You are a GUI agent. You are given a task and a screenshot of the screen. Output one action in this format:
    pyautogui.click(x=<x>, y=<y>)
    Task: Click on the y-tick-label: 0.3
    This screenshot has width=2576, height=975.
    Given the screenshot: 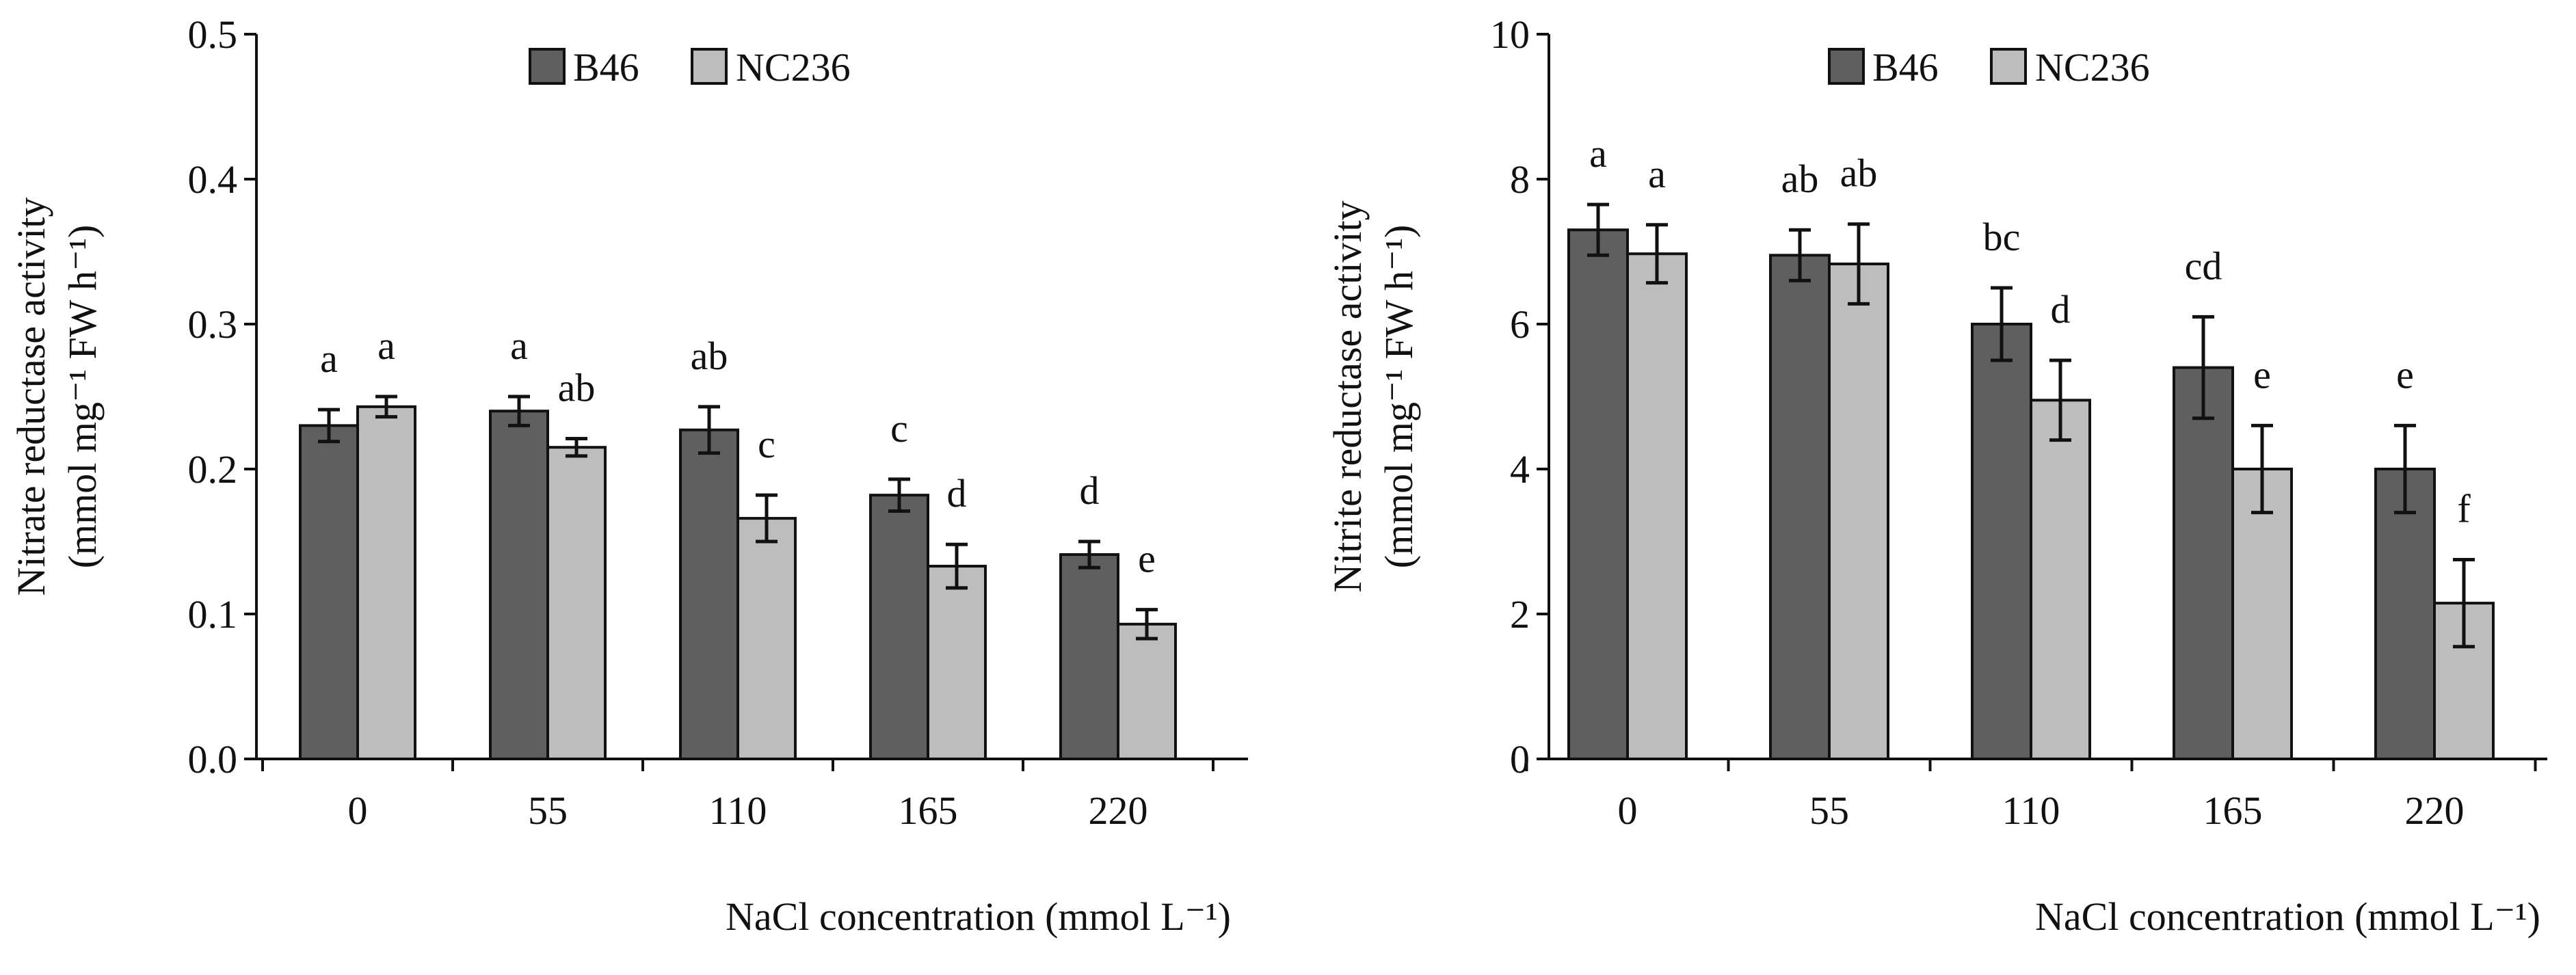 What is the action you would take?
    pyautogui.click(x=213, y=324)
    